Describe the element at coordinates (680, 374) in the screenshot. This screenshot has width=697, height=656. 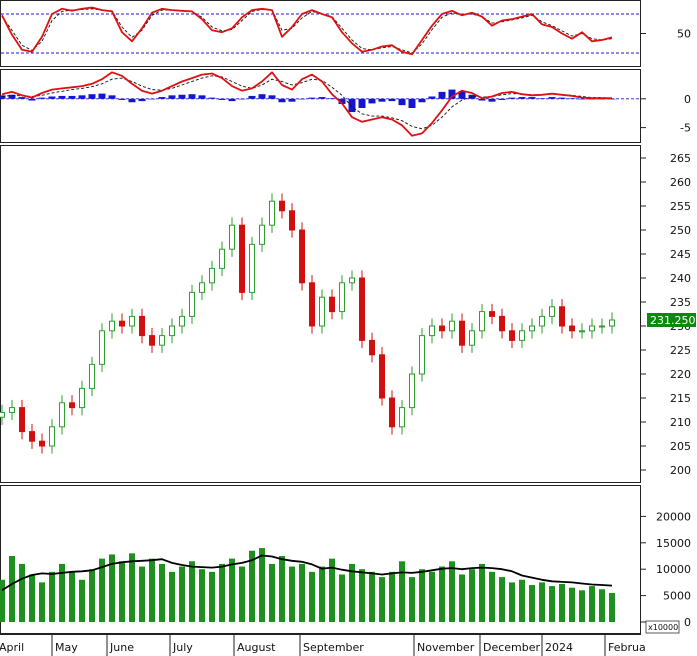
I see `price-tick-label: 220` at that location.